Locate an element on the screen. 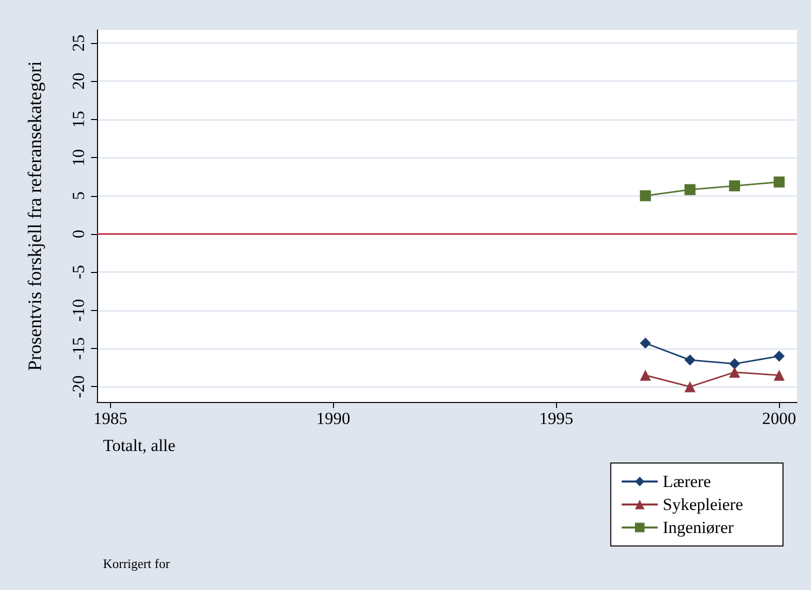 The image size is (811, 590). x-tick-label: 1985 is located at coordinates (110, 418).